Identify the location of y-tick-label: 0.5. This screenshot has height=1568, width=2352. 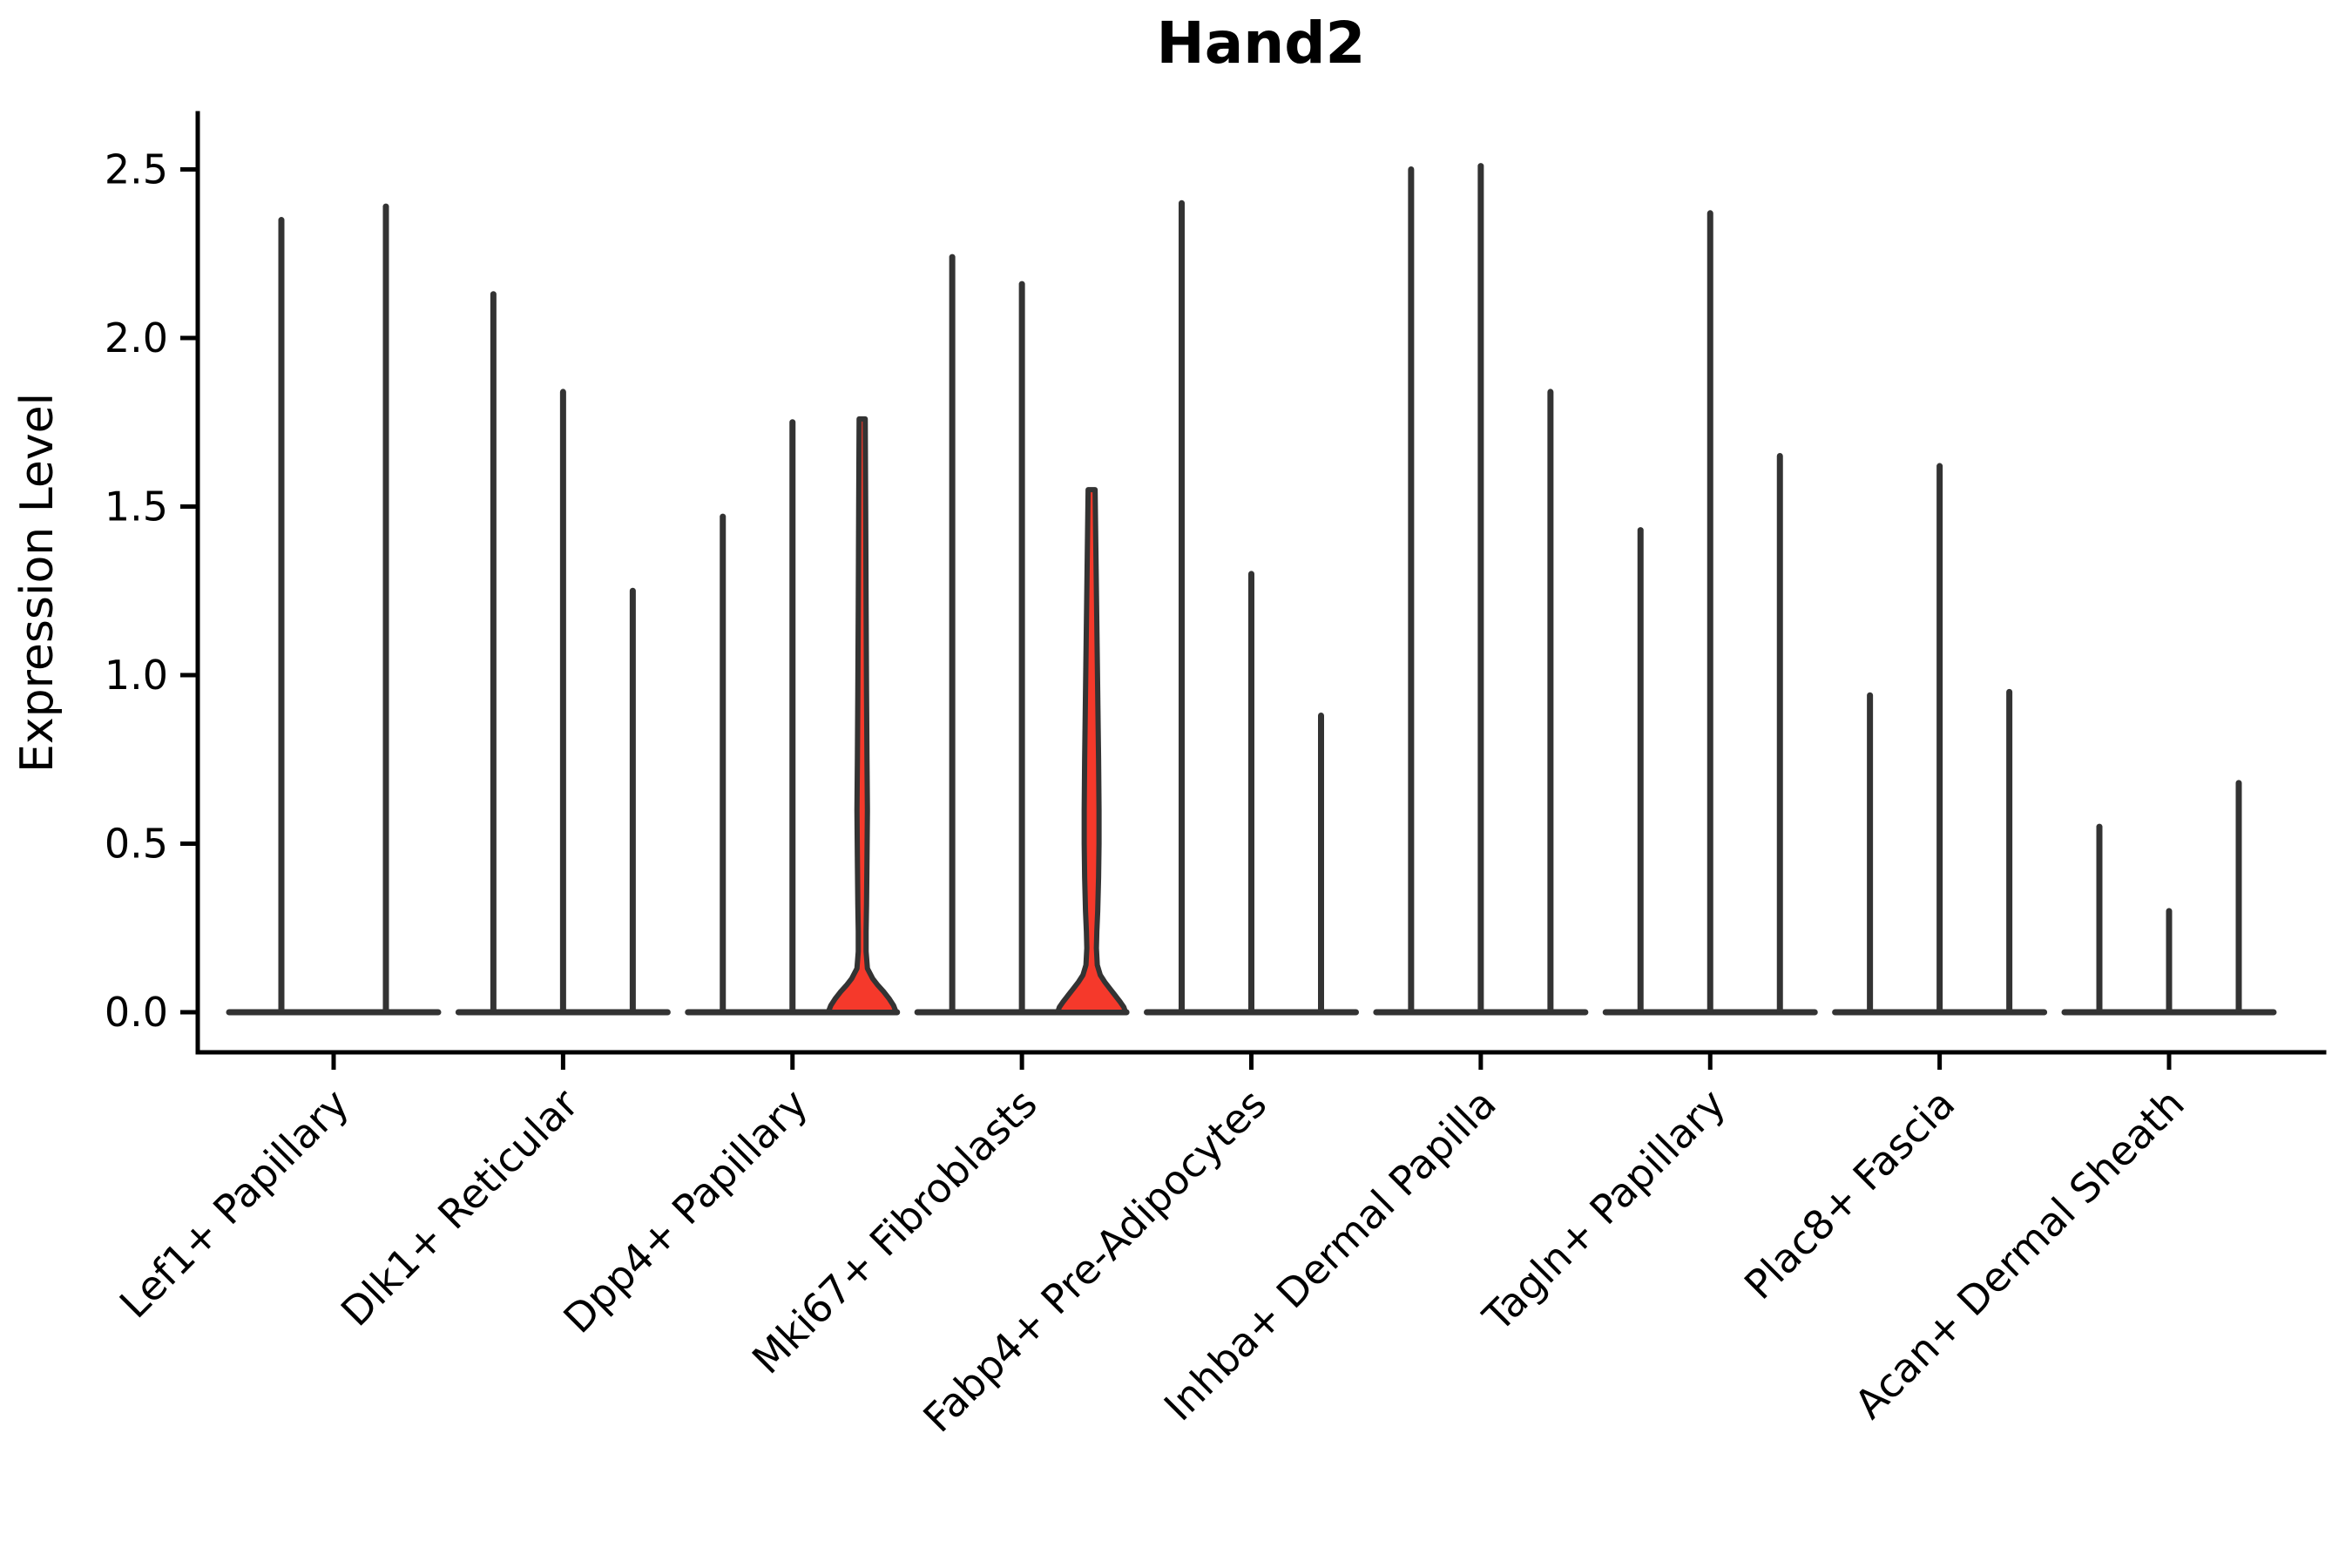
(136, 844).